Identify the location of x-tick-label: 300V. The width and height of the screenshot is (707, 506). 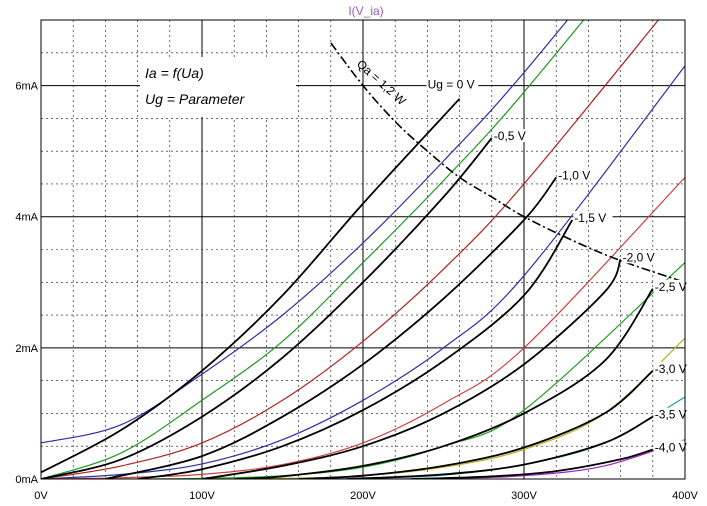
(524, 496).